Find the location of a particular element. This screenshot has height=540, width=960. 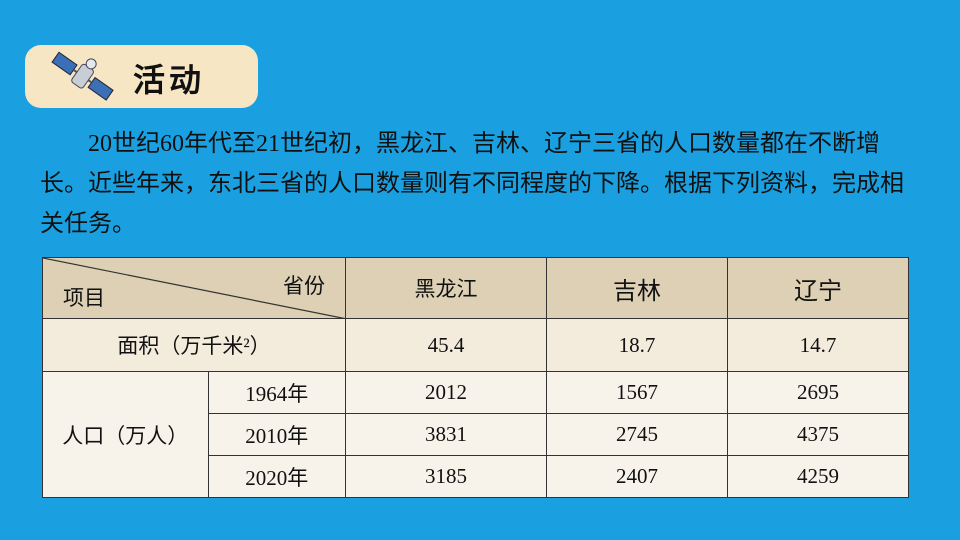

cell: 3185 is located at coordinates (446, 476).